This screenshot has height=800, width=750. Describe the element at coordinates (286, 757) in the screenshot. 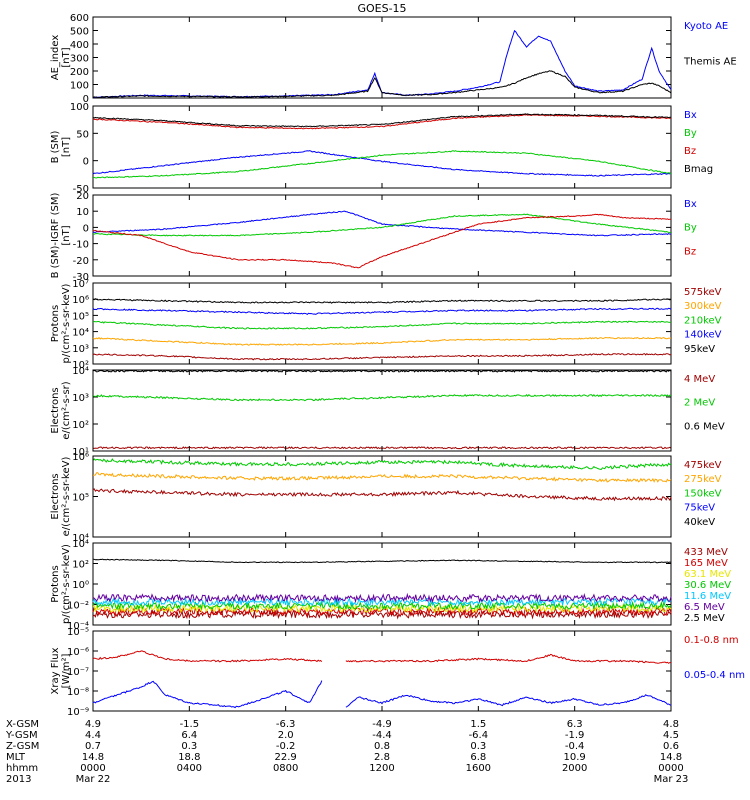

I see `x-axis-value: 22.9` at that location.